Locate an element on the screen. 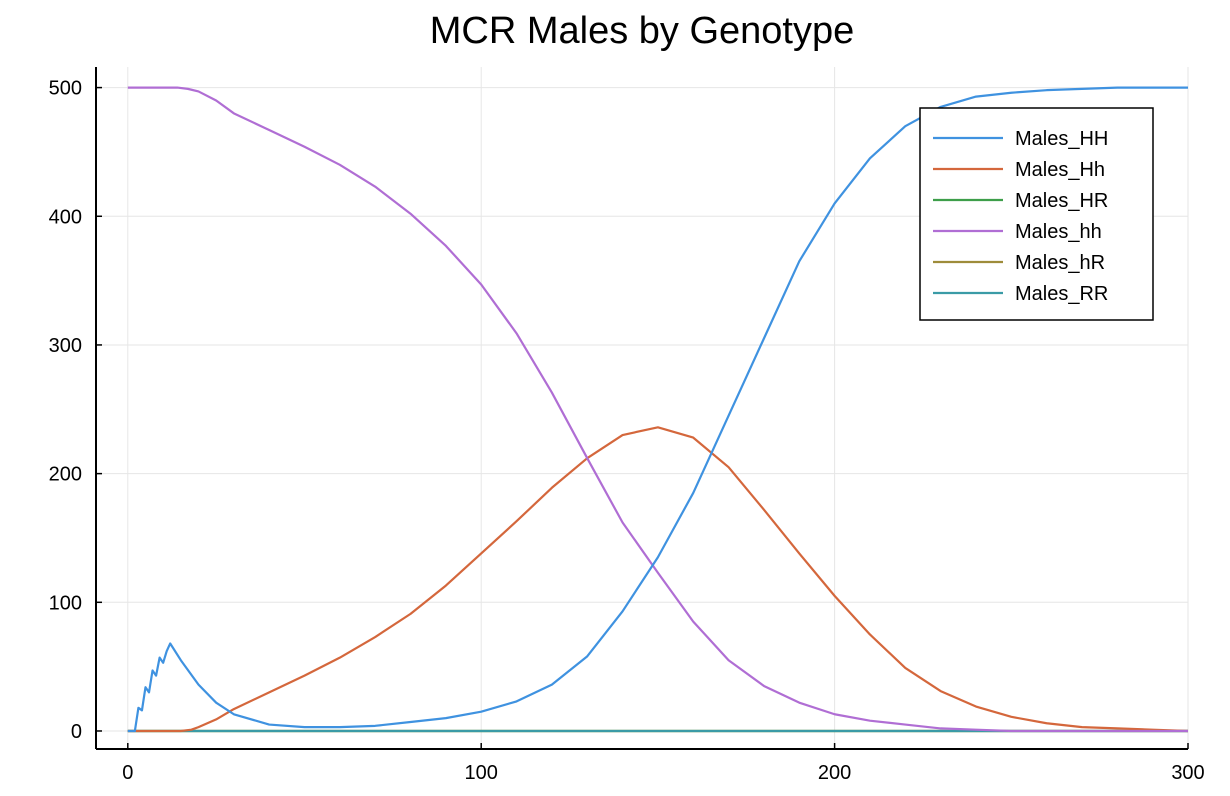 The height and width of the screenshot is (796, 1230). y-tick-label: 400 is located at coordinates (65, 217).